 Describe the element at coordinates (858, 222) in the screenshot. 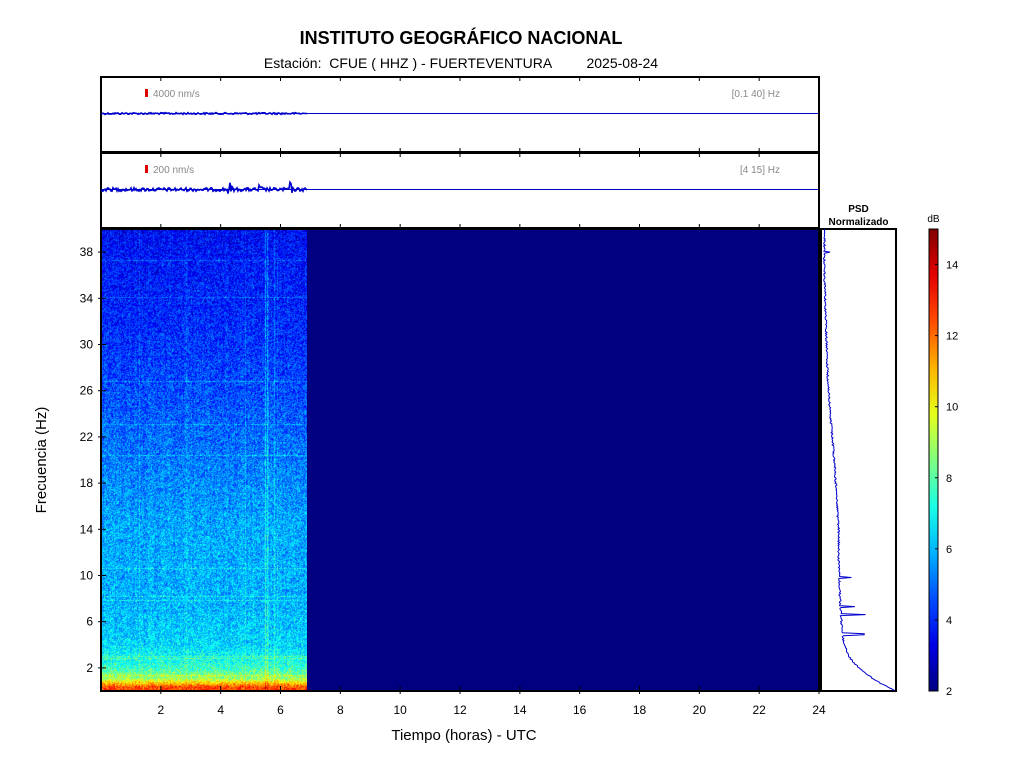

I see `psd-subtitle: Normalizado` at that location.